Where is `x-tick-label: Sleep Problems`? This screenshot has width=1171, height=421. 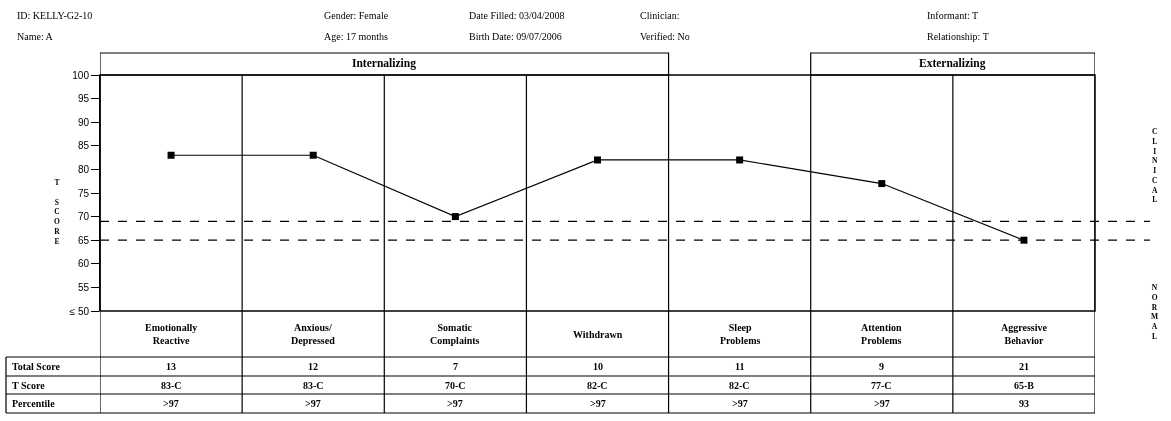
x-tick-label: Sleep Problems is located at coordinates (740, 334).